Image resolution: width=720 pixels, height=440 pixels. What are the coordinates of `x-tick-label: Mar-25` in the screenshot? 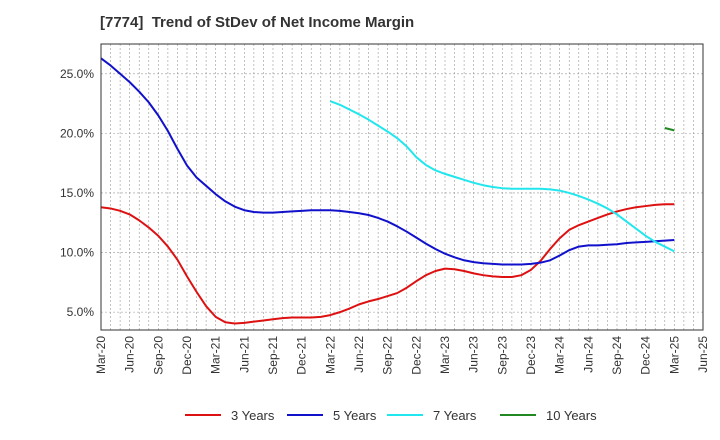 It's located at (674, 355).